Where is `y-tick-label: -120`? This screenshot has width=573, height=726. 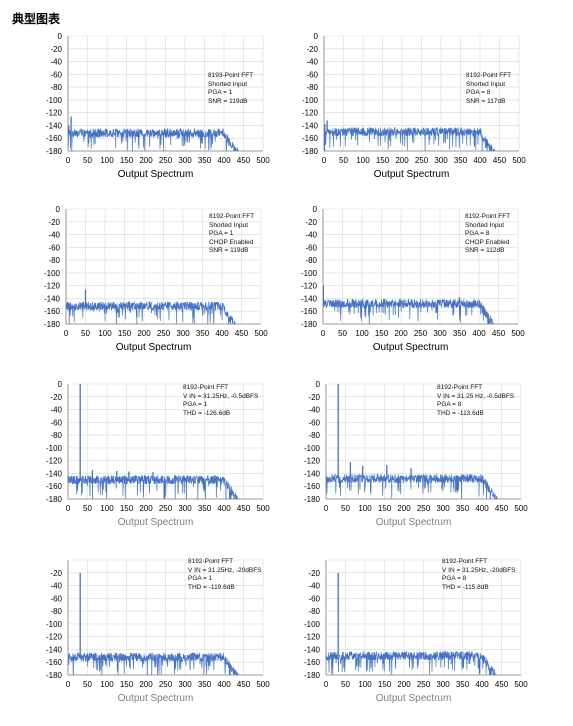
y-tick-label: -120 is located at coordinates (52, 286).